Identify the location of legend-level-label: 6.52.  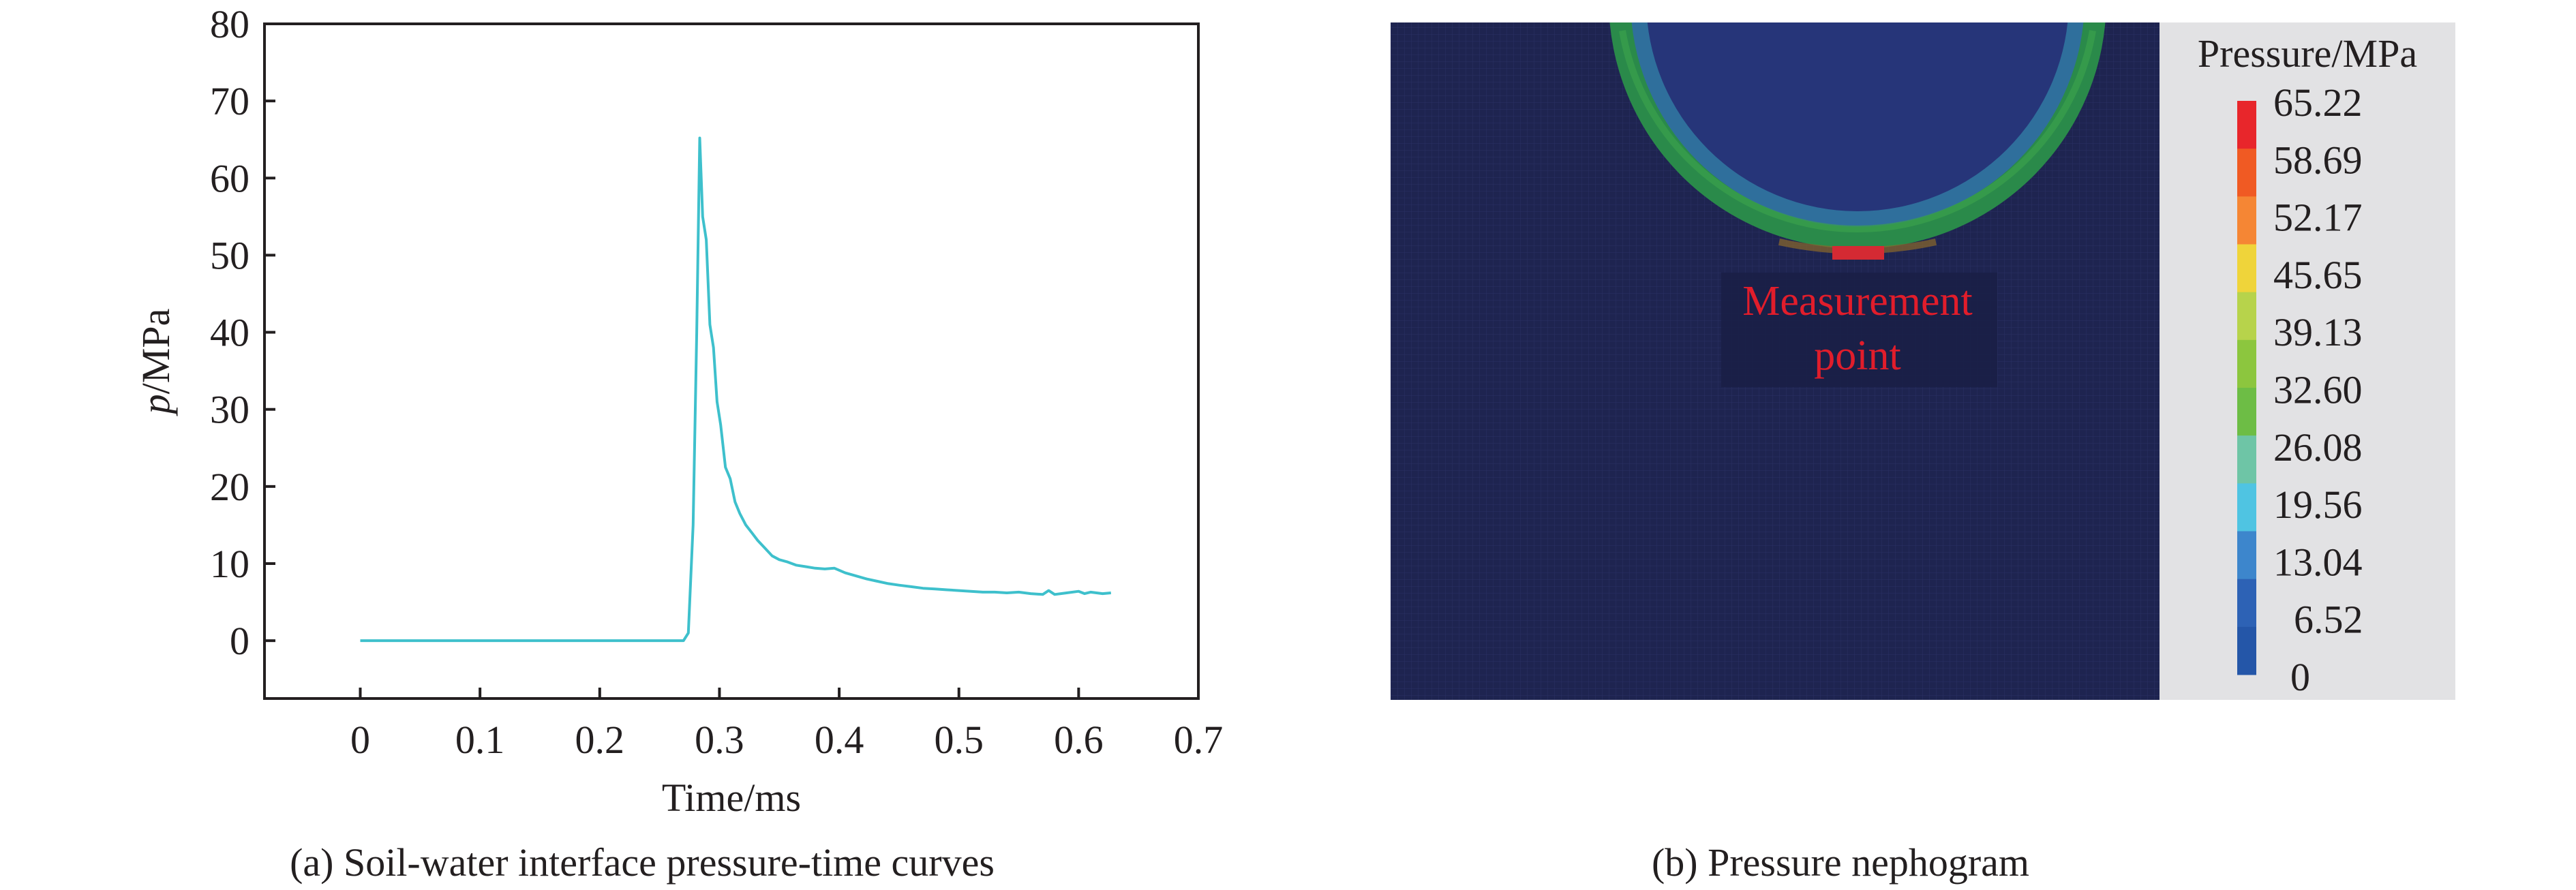
(2329, 620).